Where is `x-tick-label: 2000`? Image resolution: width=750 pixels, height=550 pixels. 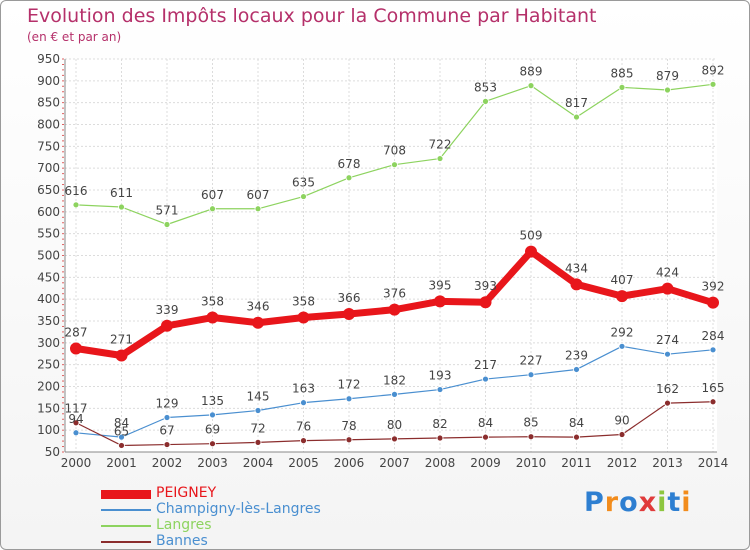
x-tick-label: 2000 is located at coordinates (76, 463).